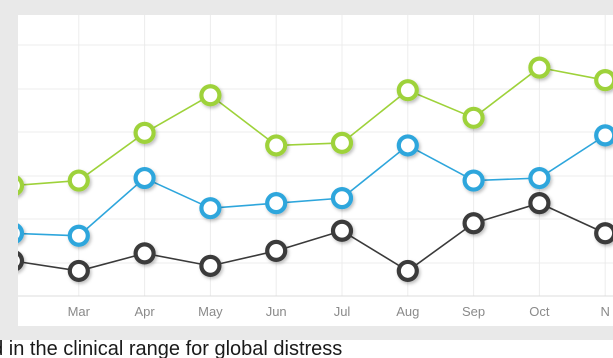  What do you see at coordinates (473, 311) in the screenshot?
I see `x-tick-label: Sep` at bounding box center [473, 311].